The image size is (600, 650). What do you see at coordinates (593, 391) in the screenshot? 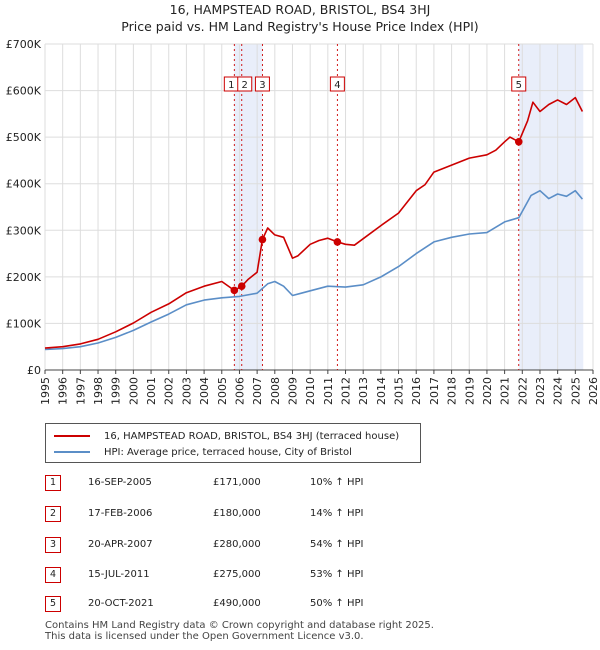
I see `x-tick-label: 2026` at bounding box center [593, 391].